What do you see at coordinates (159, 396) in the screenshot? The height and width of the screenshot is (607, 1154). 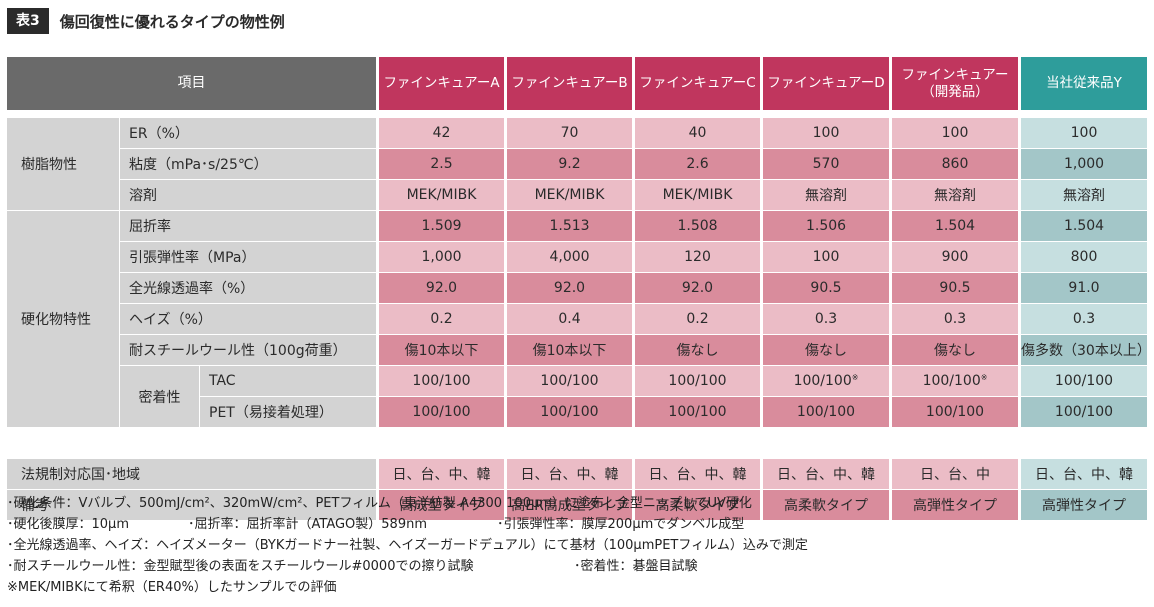 I see `group-adhesion: 密着性` at bounding box center [159, 396].